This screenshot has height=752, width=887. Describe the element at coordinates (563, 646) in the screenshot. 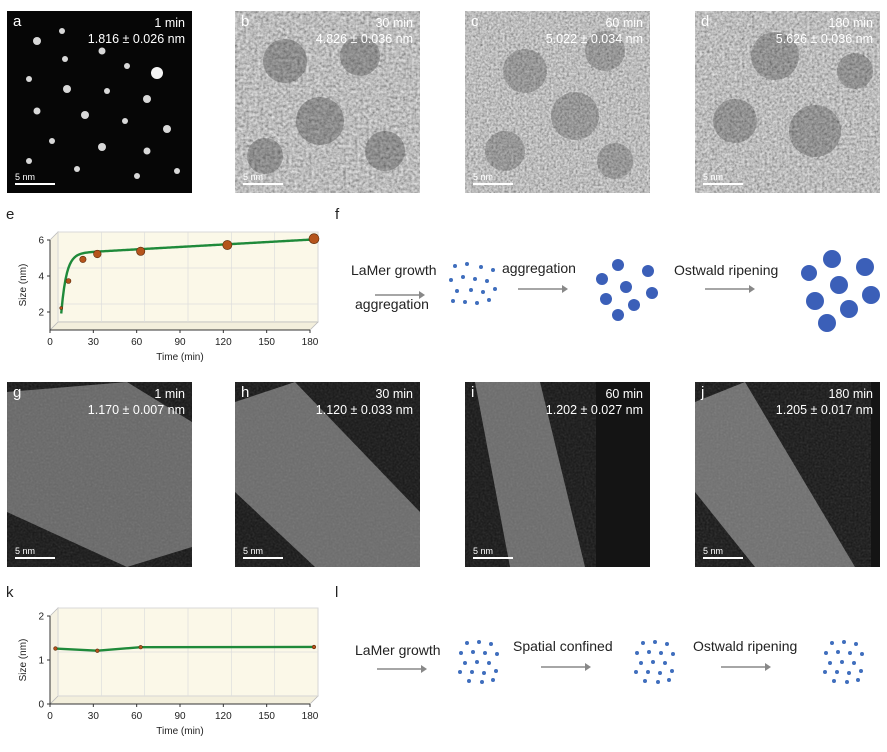

I see `step2-label: Spatial confined` at that location.